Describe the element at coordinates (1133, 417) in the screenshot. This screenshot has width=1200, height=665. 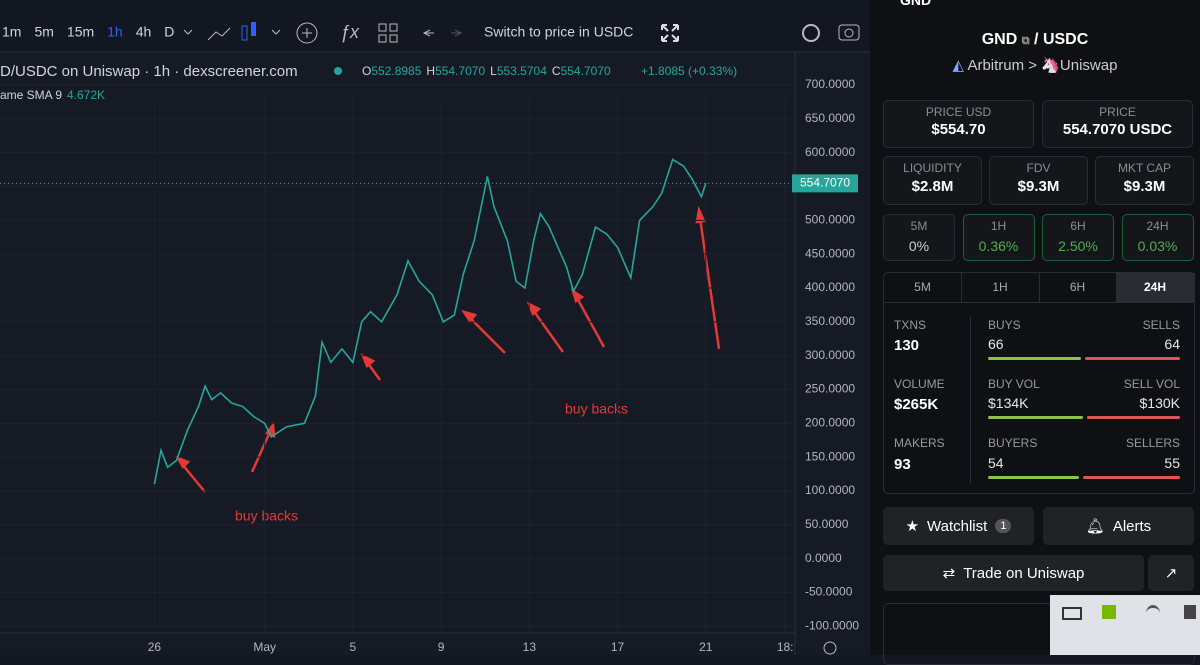
I see `sell-vol-bar` at that location.